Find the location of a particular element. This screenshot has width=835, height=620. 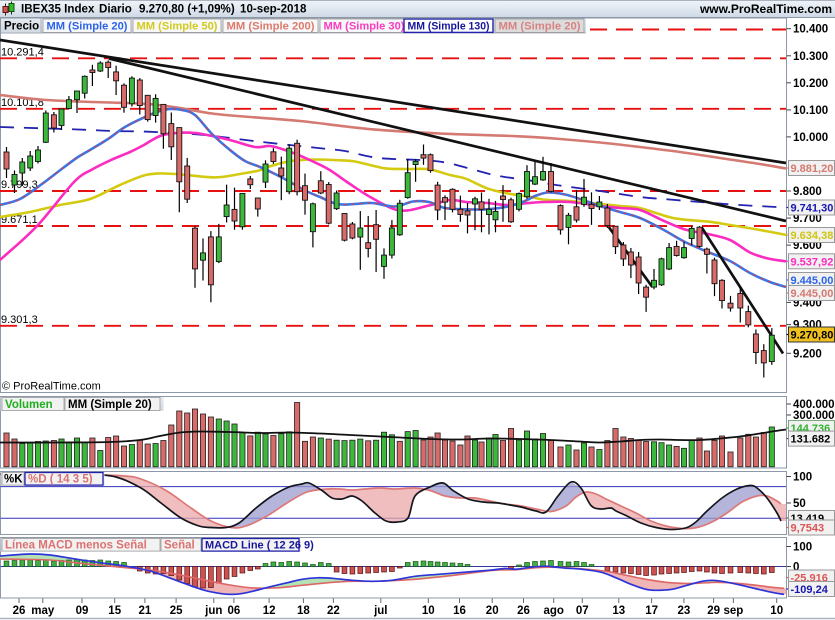

svg-text: Línea MACD menos Señal is located at coordinates (76, 546).